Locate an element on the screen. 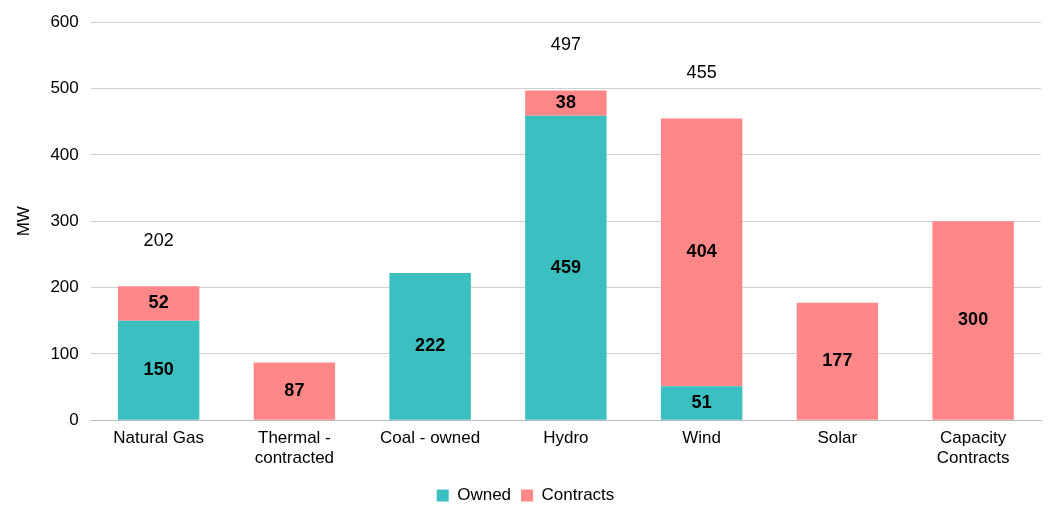  data-label: 150 is located at coordinates (158, 369).